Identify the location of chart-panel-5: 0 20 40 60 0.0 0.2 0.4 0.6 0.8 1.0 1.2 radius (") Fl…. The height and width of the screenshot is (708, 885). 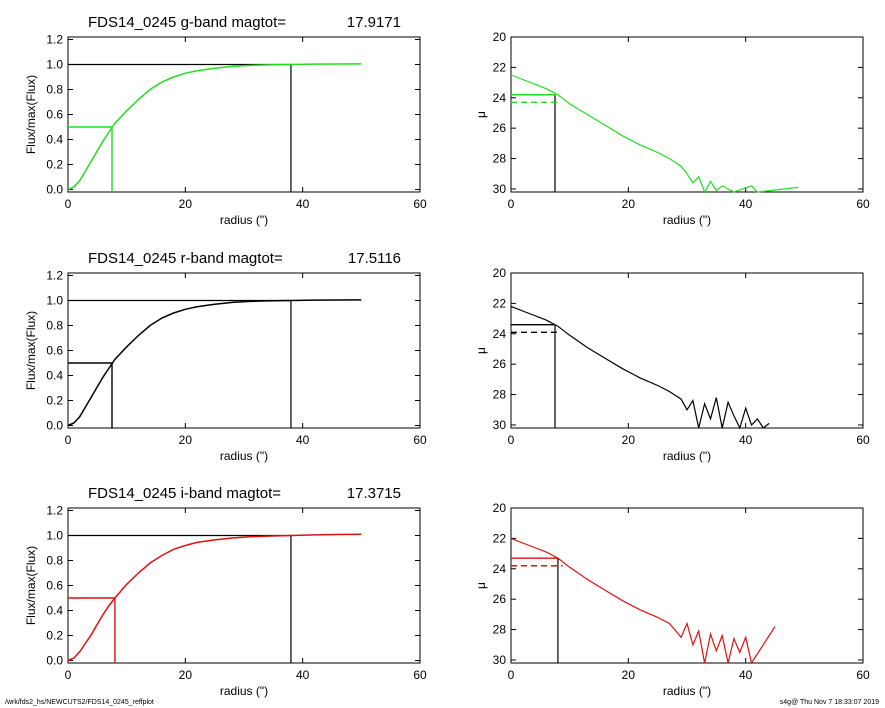
(225, 591).